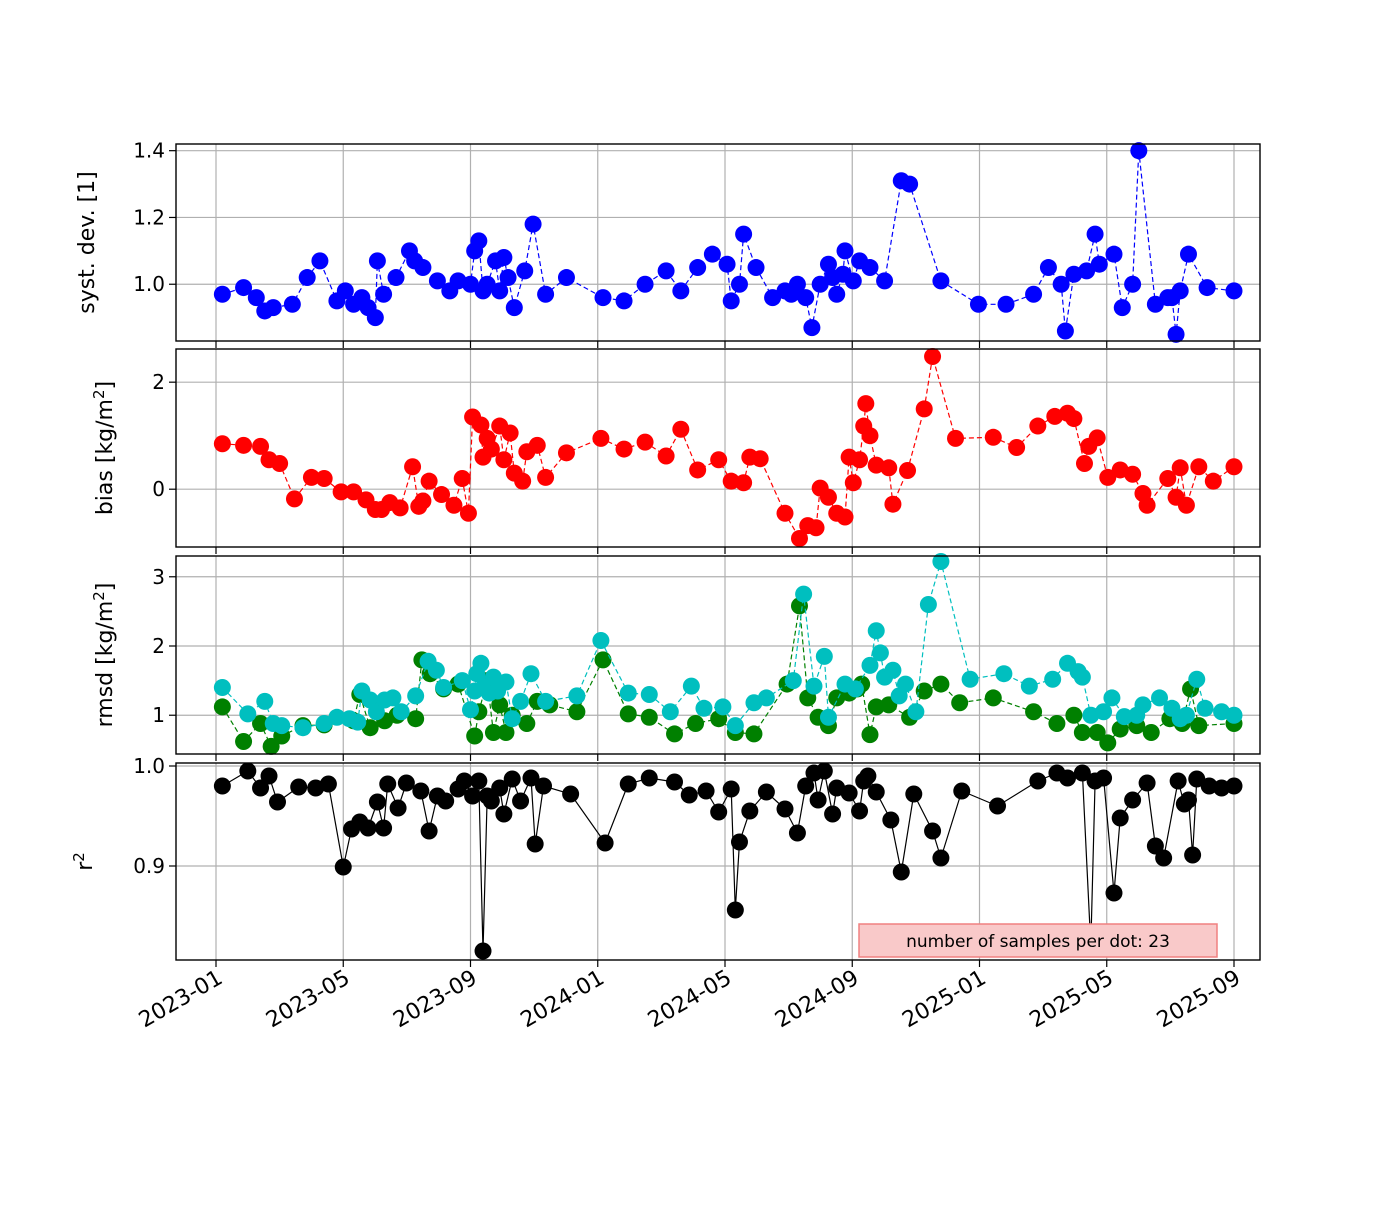  What do you see at coordinates (149, 151) in the screenshot?
I see `panel-0-ytick-label-2: 1.4` at bounding box center [149, 151].